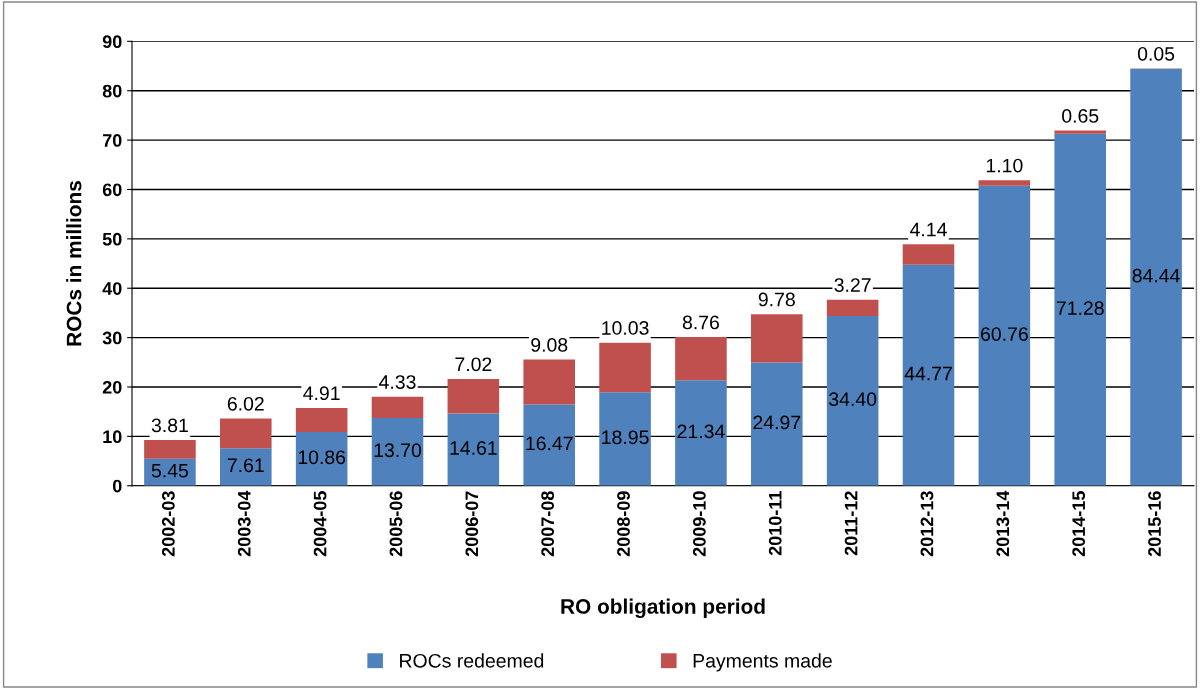 The width and height of the screenshot is (1200, 689). I want to click on data-label: 84.44, so click(1156, 275).